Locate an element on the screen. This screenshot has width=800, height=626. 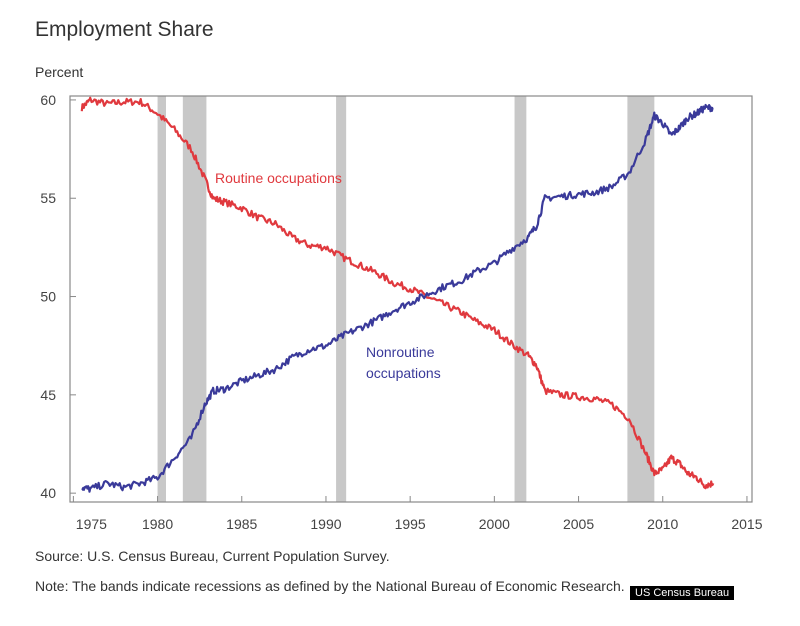
y-axis-label: Percent is located at coordinates (59, 72).